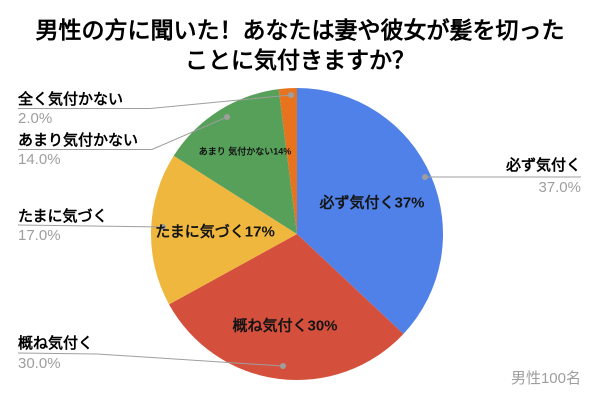 This screenshot has width=600, height=400. Describe the element at coordinates (559, 187) in the screenshot. I see `outer-label-pct-always: 37.0%` at that location.